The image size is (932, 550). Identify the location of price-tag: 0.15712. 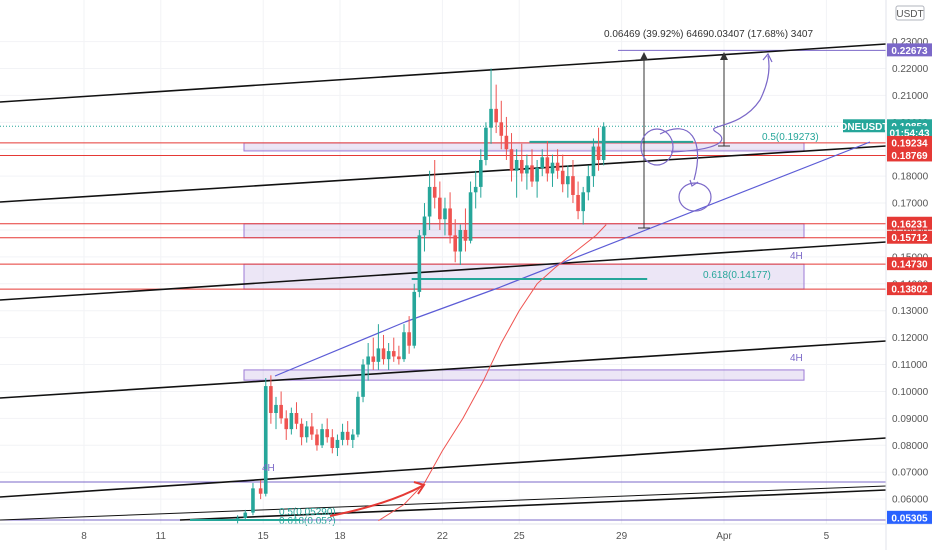
(909, 237).